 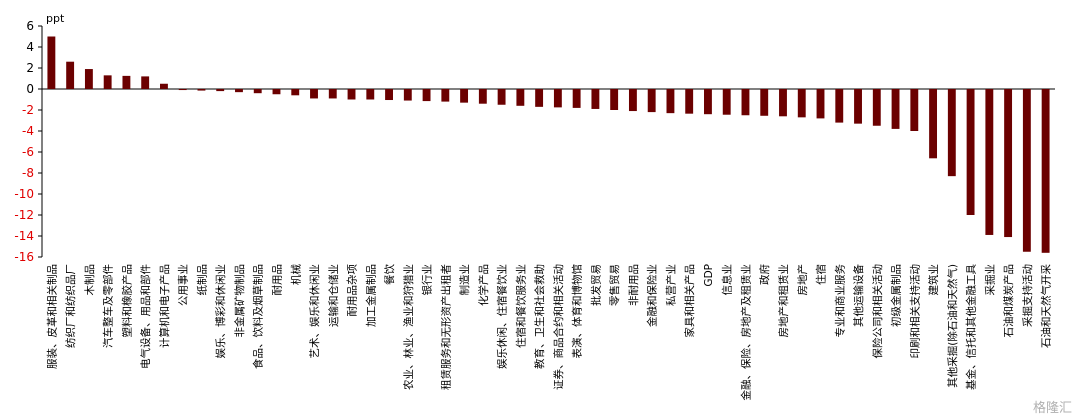 I want to click on y-tick-label: -14, so click(x=24, y=236).